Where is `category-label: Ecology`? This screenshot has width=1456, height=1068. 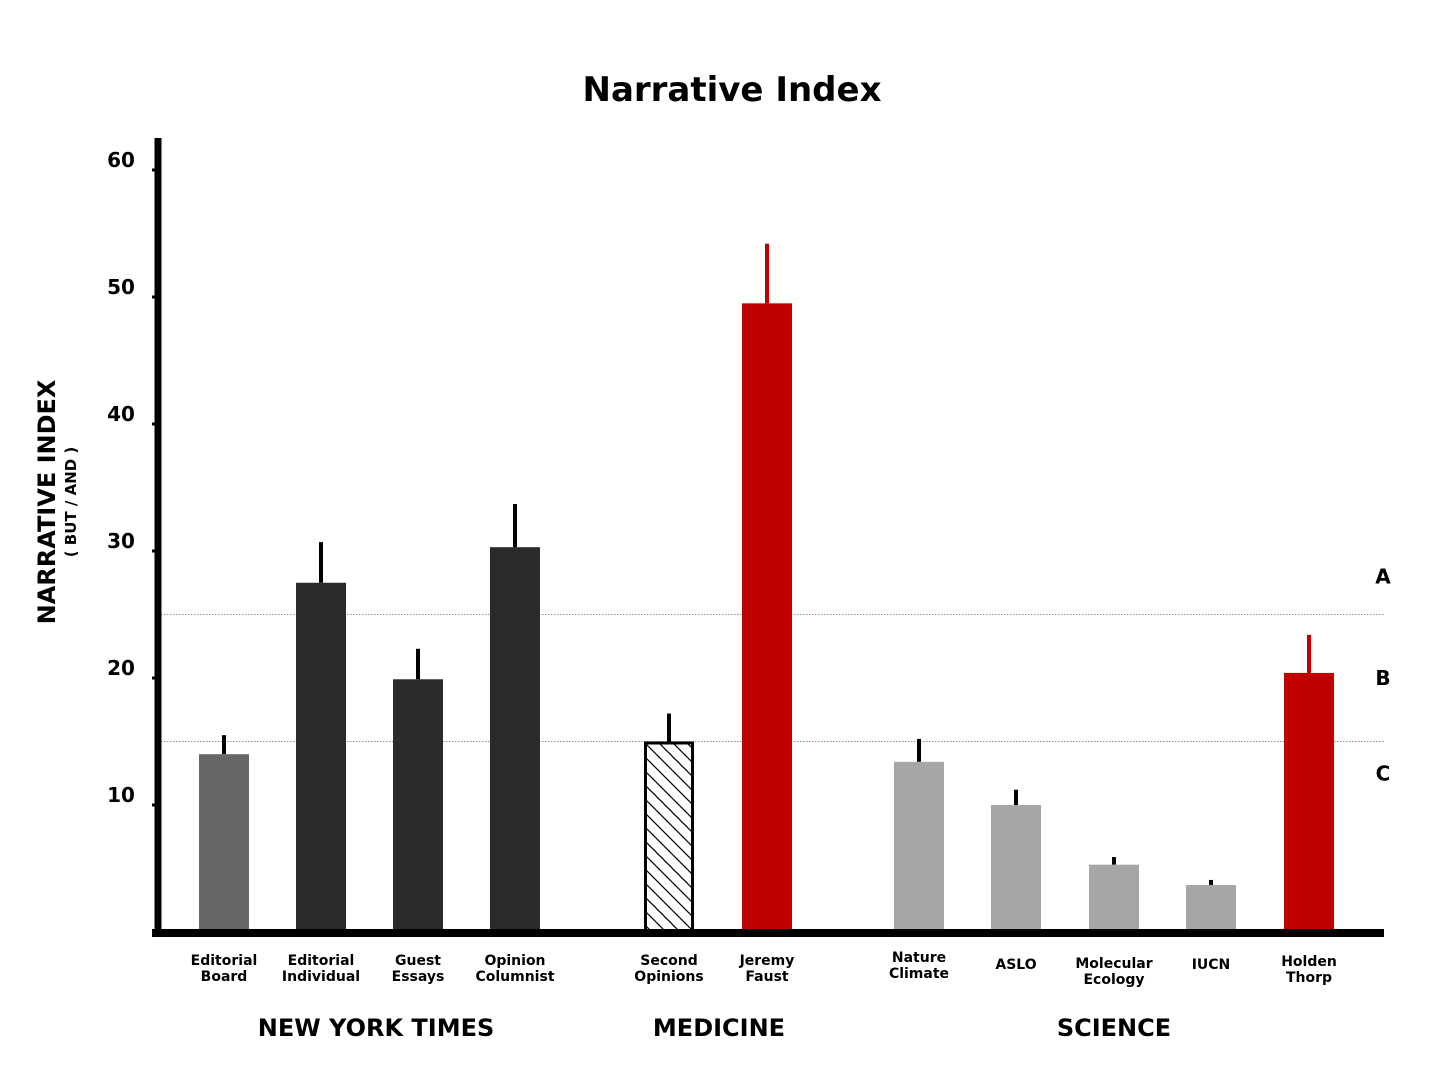
category-label: Ecology is located at coordinates (1113, 980).